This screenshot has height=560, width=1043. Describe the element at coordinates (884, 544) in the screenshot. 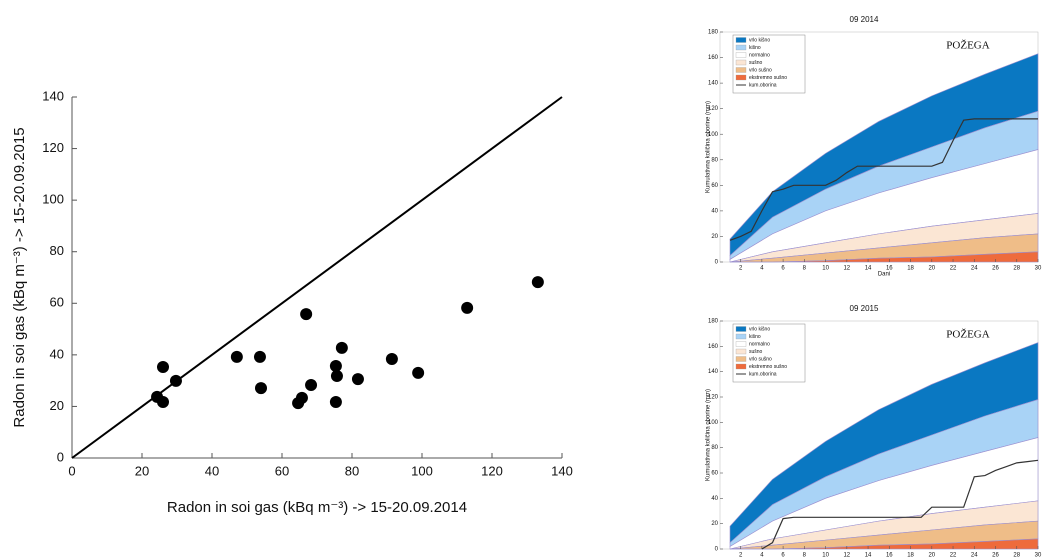

I see `band-area` at that location.